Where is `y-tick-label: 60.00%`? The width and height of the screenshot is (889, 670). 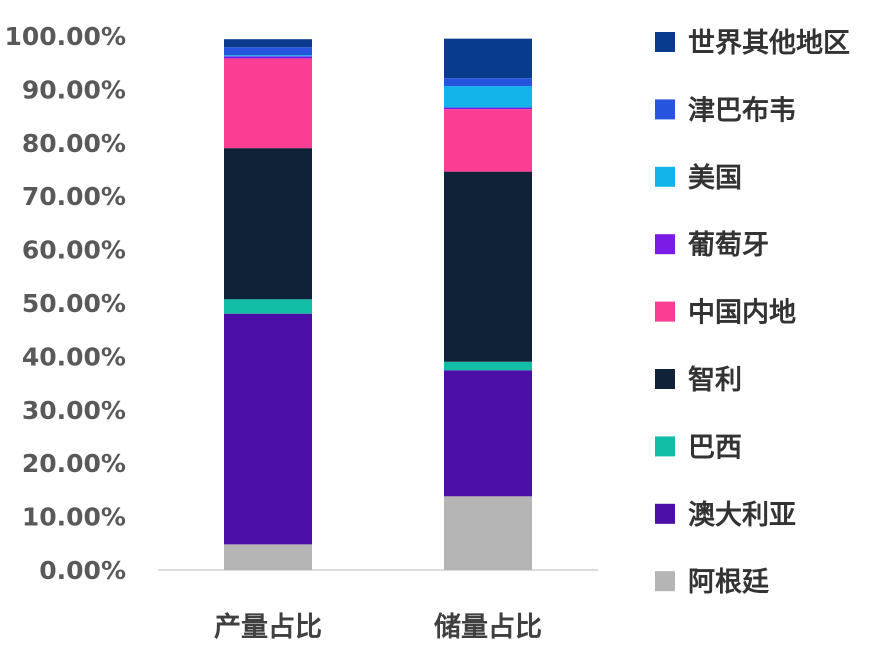 y-tick-label: 60.00% is located at coordinates (74, 250).